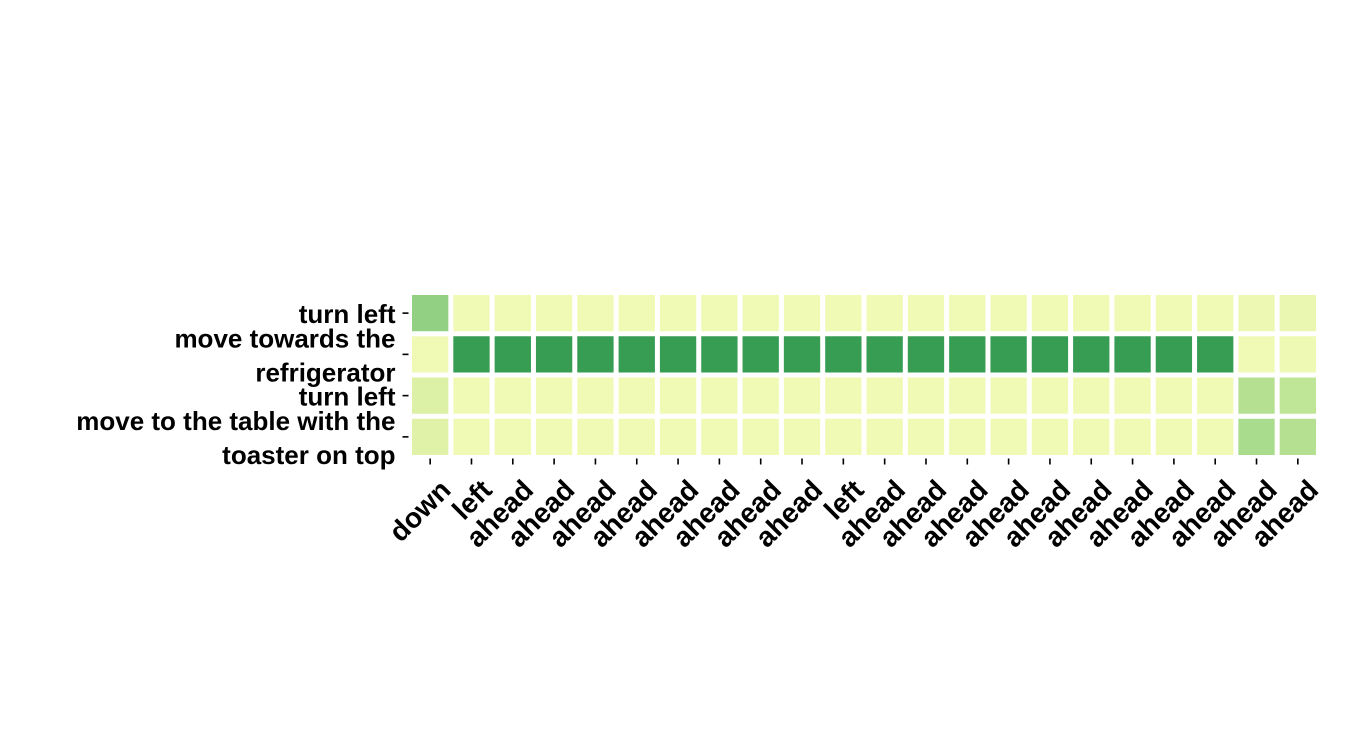 This screenshot has width=1350, height=750. Describe the element at coordinates (1008, 436) in the screenshot. I see `heatmap-cell-r3-c14` at that location.